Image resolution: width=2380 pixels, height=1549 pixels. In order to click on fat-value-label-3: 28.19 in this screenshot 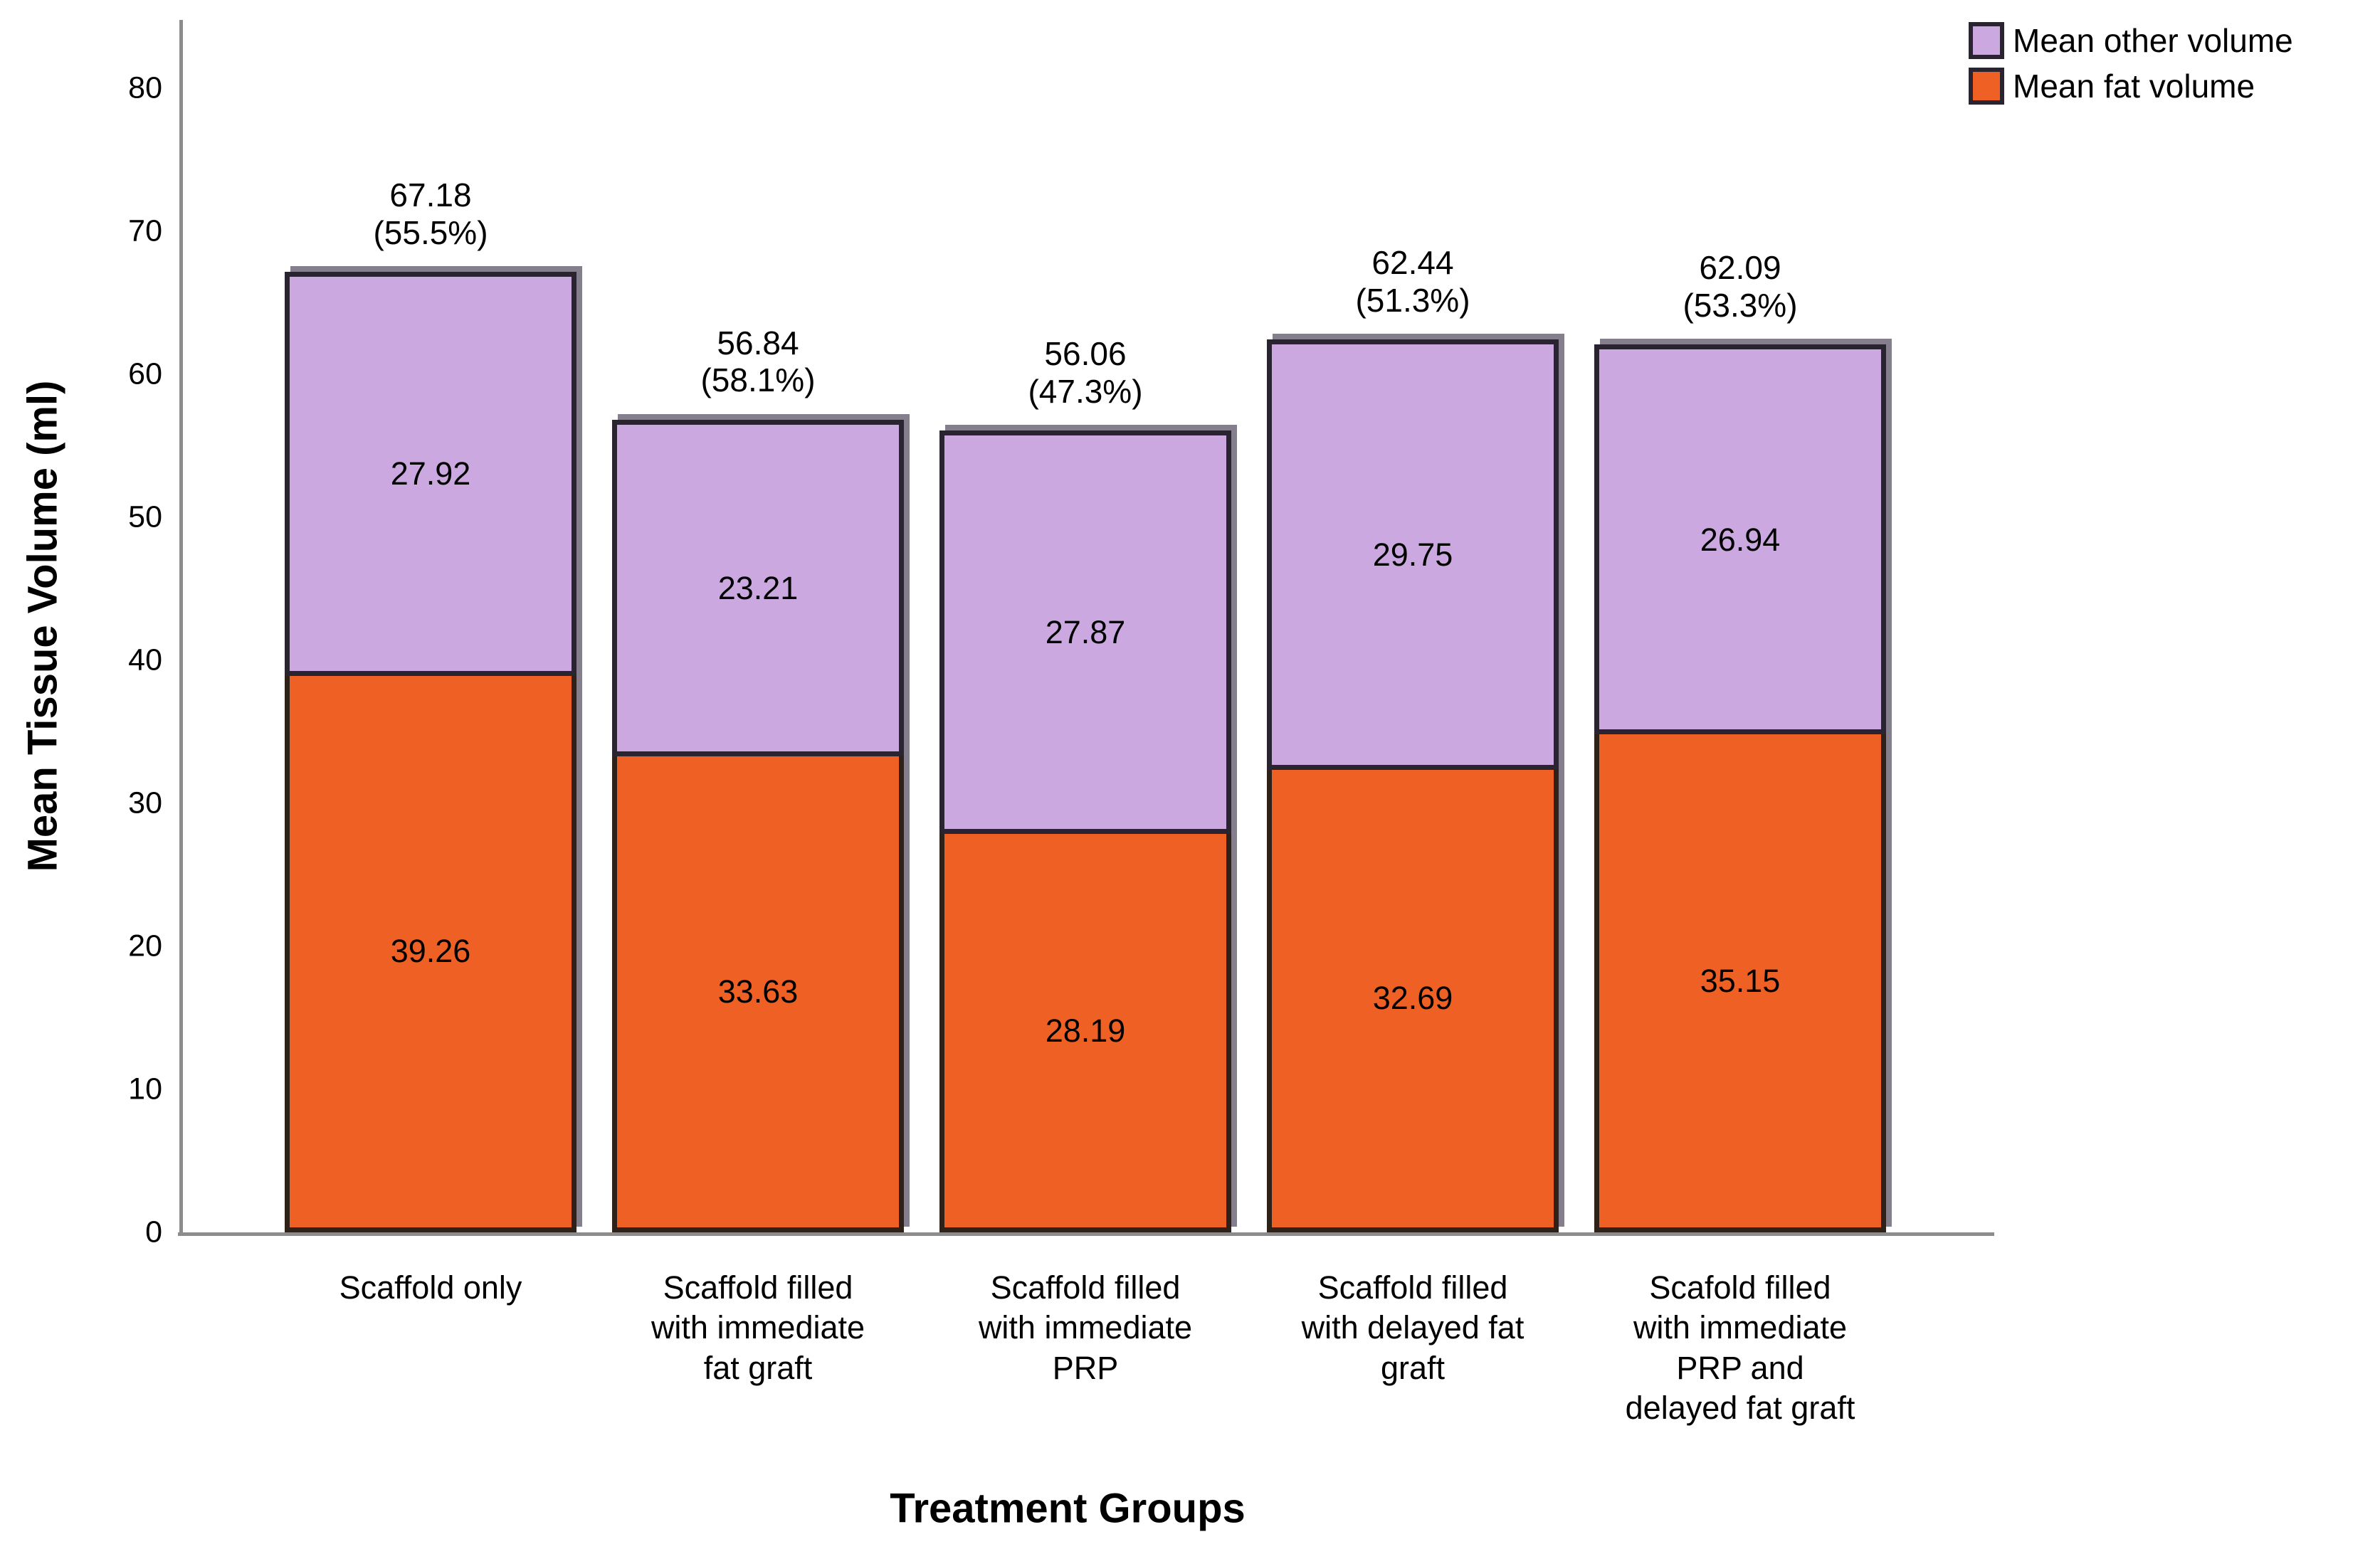, I will do `click(1085, 1030)`.